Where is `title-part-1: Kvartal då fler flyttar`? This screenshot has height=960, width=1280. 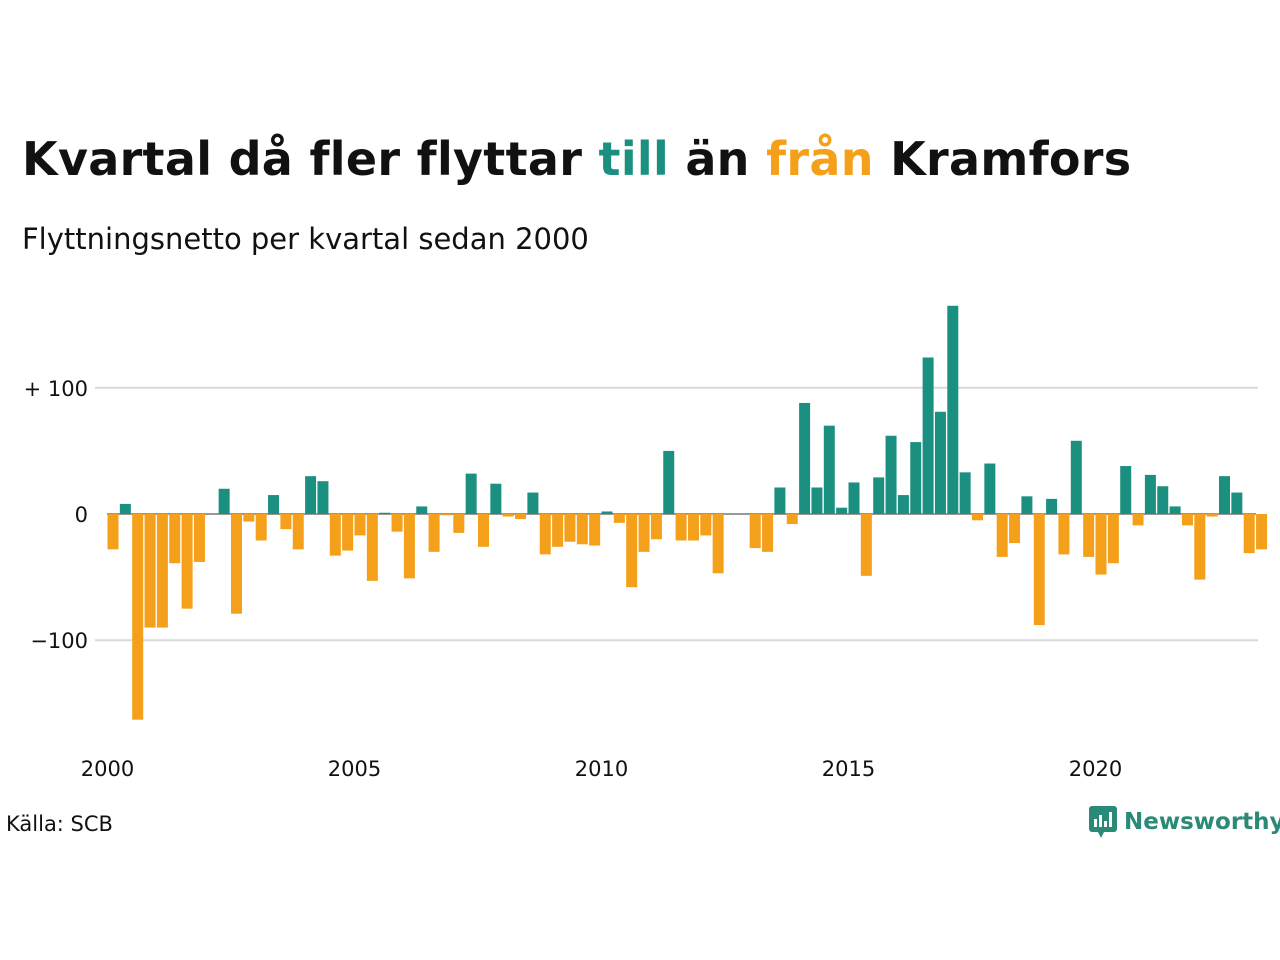
title-part-1: Kvartal då fler flyttar is located at coordinates (310, 159).